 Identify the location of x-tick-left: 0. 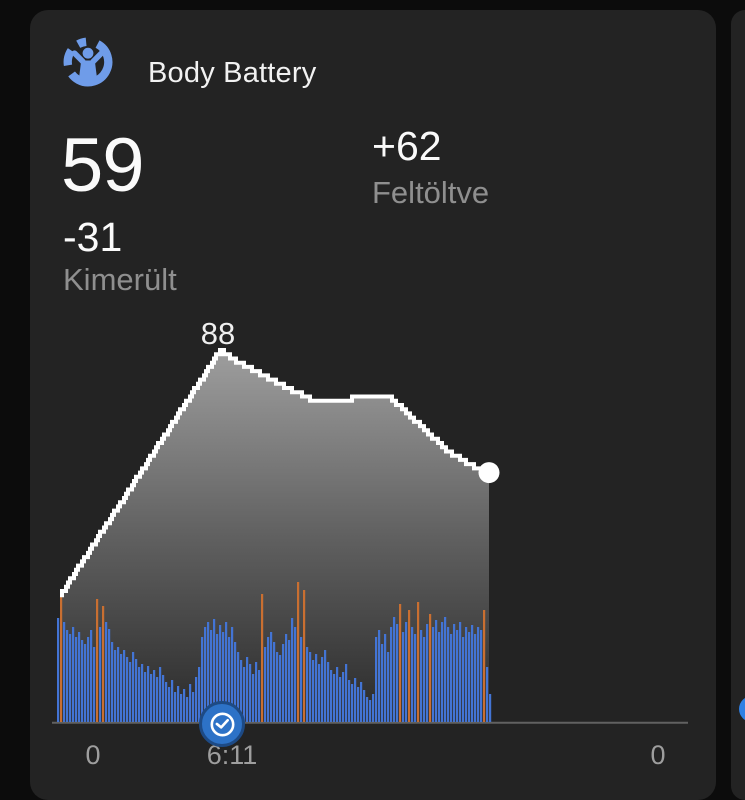
(93, 755).